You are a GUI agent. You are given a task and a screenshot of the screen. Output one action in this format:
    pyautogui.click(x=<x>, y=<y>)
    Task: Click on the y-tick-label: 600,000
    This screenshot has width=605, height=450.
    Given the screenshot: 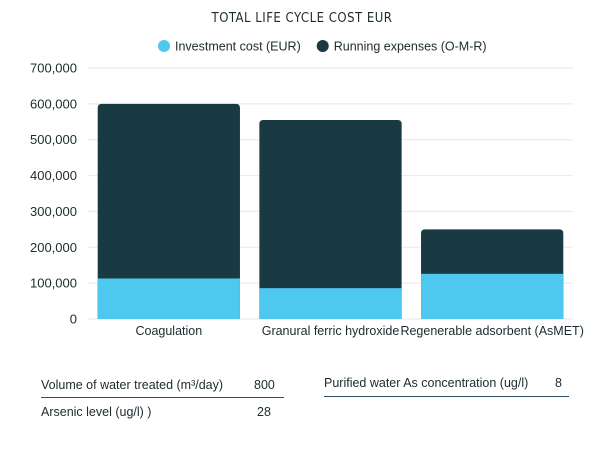 What is the action you would take?
    pyautogui.click(x=53, y=103)
    